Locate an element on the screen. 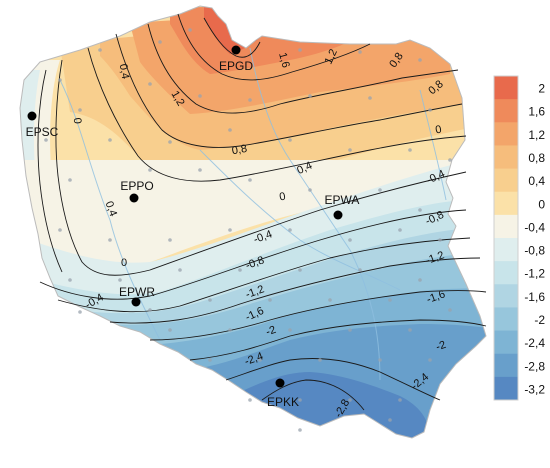 The width and height of the screenshot is (550, 468). contour-label: 1,2 is located at coordinates (331, 56).